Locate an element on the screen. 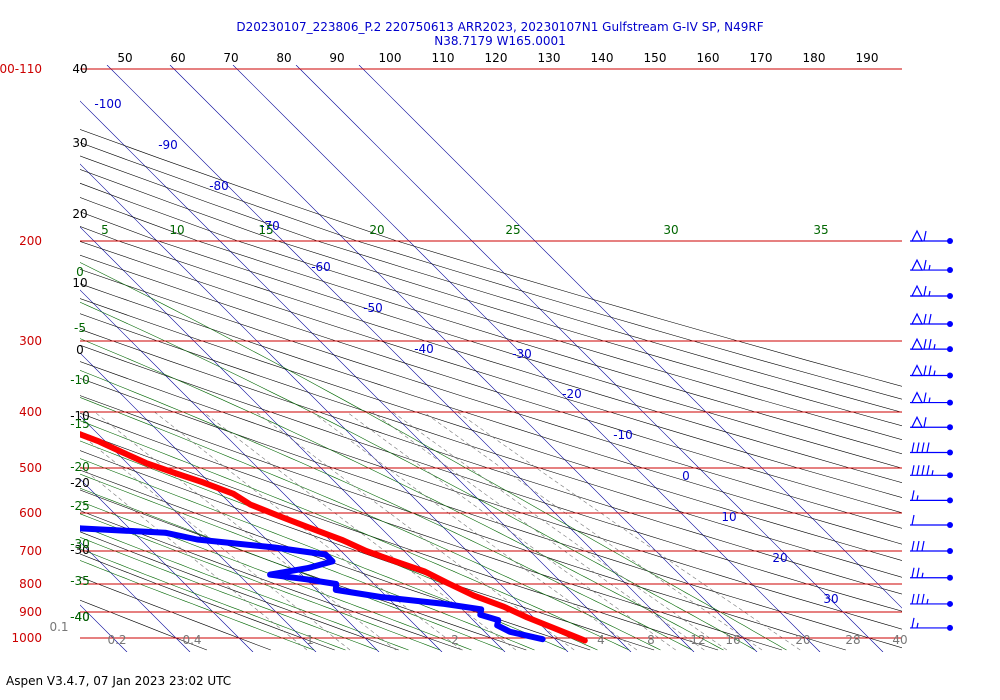 The height and width of the screenshot is (700, 1000). top-temp-label: 130 is located at coordinates (549, 58).